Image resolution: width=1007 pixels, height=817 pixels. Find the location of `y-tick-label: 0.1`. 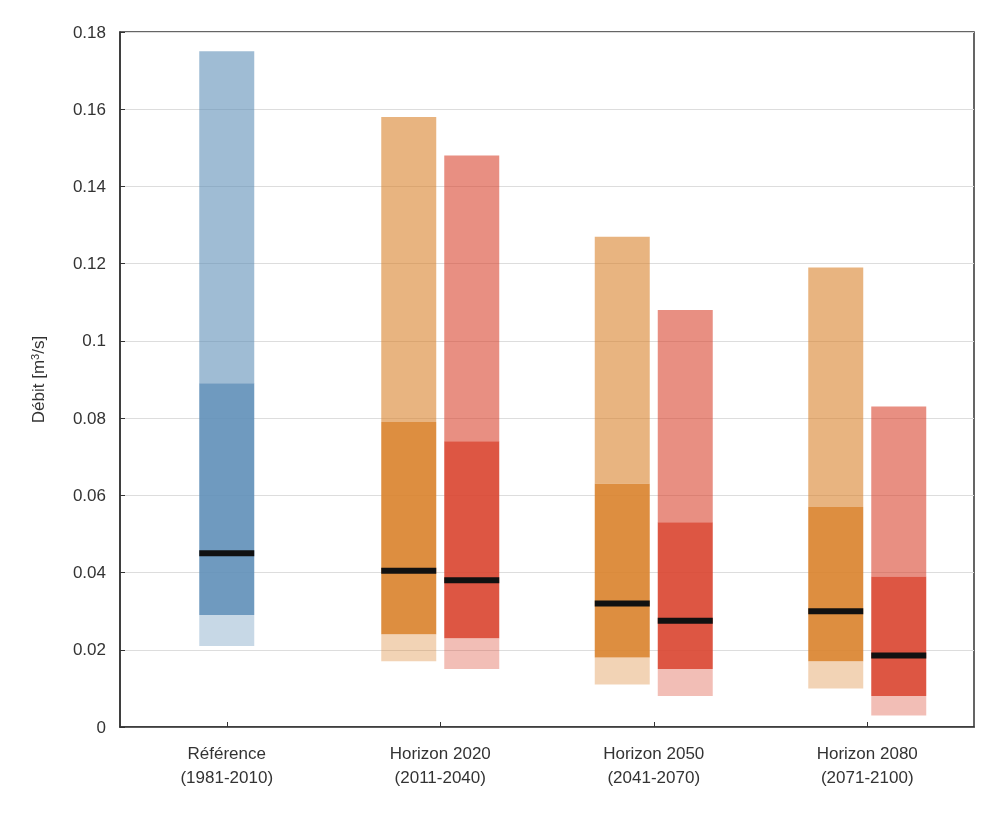

y-tick-label: 0.1 is located at coordinates (94, 341).